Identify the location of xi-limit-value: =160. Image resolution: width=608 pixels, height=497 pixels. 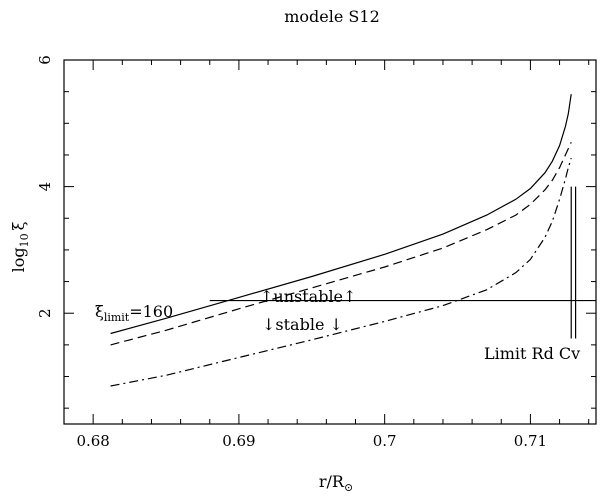
(151, 311).